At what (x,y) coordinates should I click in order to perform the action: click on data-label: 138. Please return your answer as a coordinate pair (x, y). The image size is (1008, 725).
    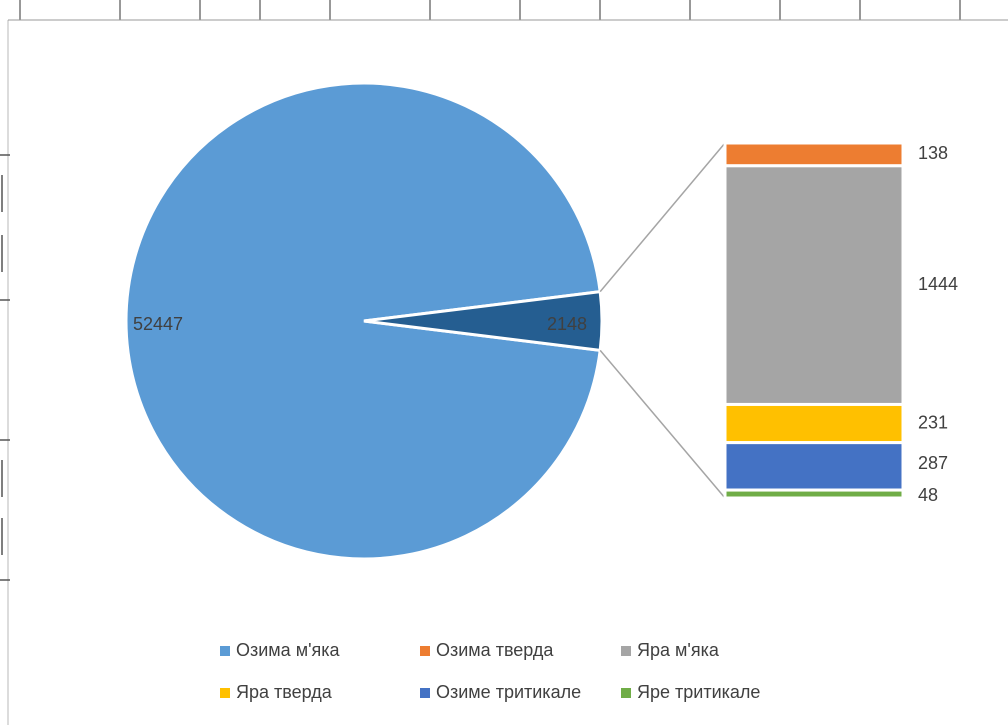
    Looking at the image, I should click on (933, 153).